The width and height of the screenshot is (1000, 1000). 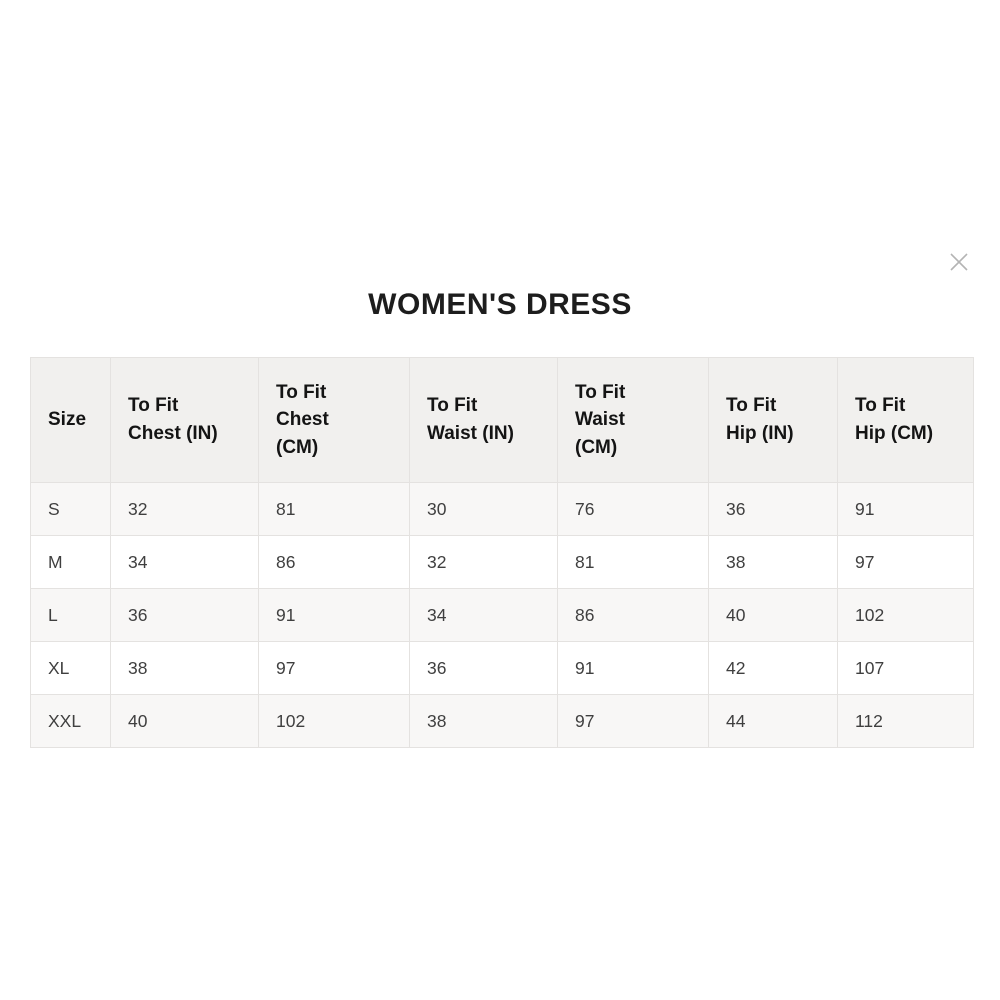 I want to click on column-header-chest-cm: To Fit Chest (CM), so click(x=334, y=420).